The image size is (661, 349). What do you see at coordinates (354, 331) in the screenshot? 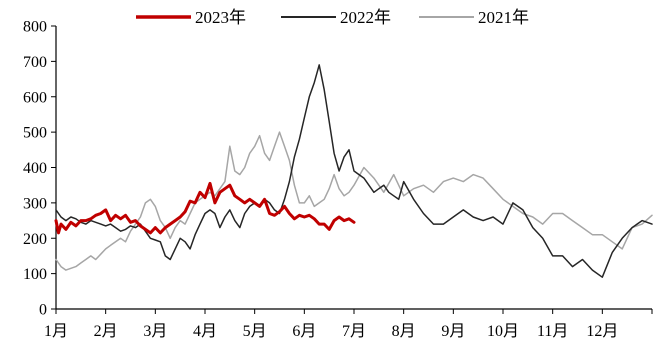
I see `x-tick-label: 7月` at bounding box center [354, 331].